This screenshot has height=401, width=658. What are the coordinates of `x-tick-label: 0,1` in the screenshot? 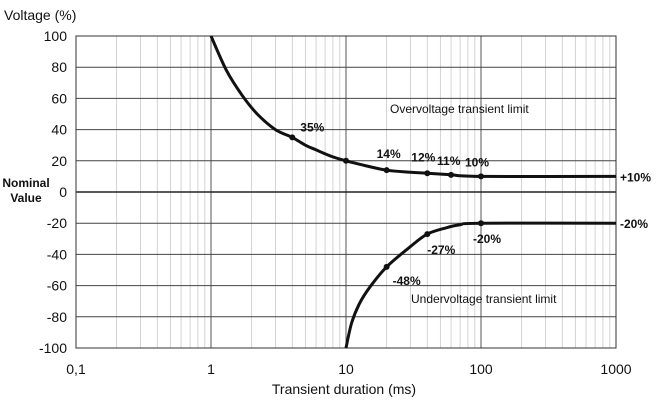 It's located at (76, 369).